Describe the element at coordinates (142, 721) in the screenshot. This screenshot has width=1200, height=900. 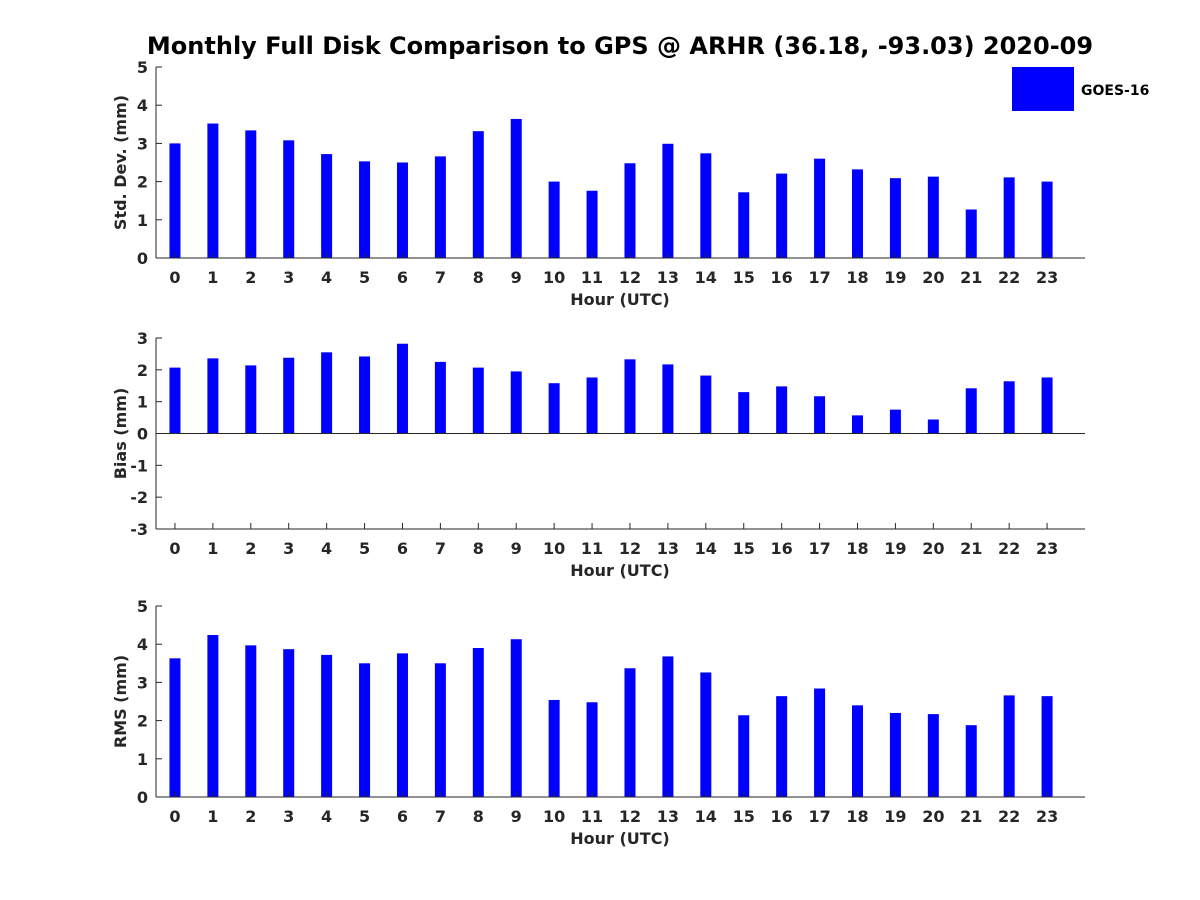
I see `rms-ytick-label: 2` at that location.